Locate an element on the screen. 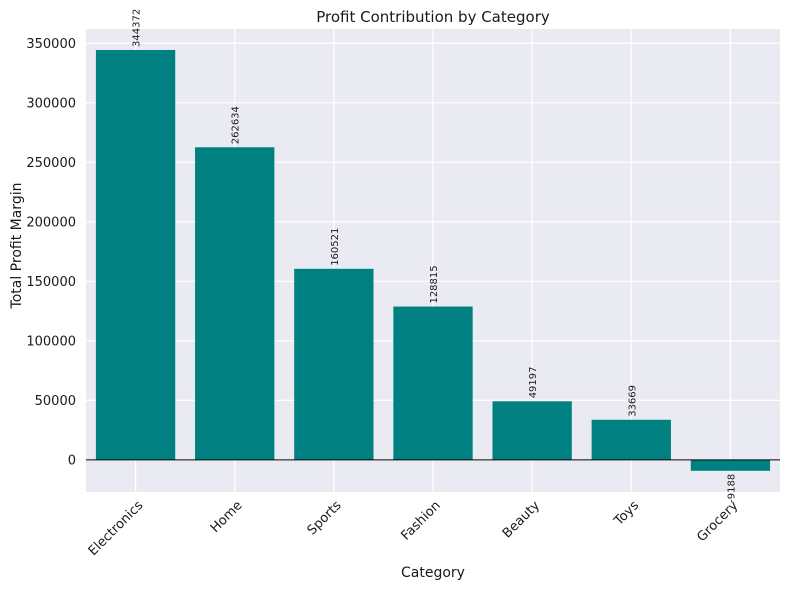  x-tick-label: Toys is located at coordinates (626, 513).